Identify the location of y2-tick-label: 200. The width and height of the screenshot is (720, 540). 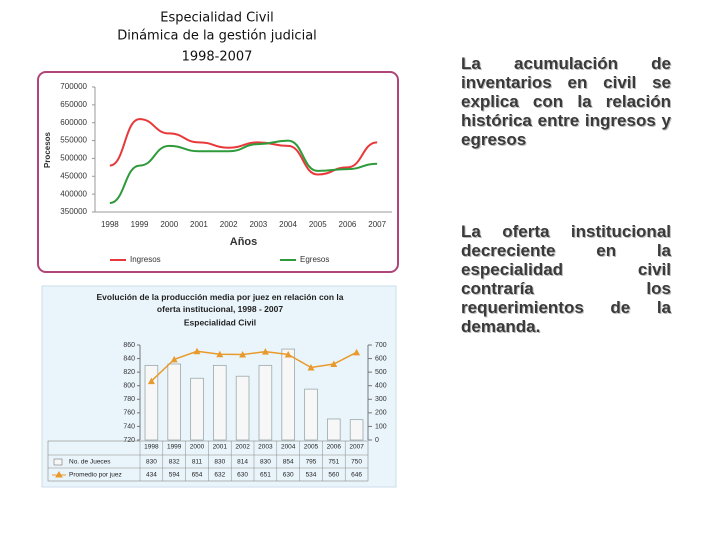
(381, 413).